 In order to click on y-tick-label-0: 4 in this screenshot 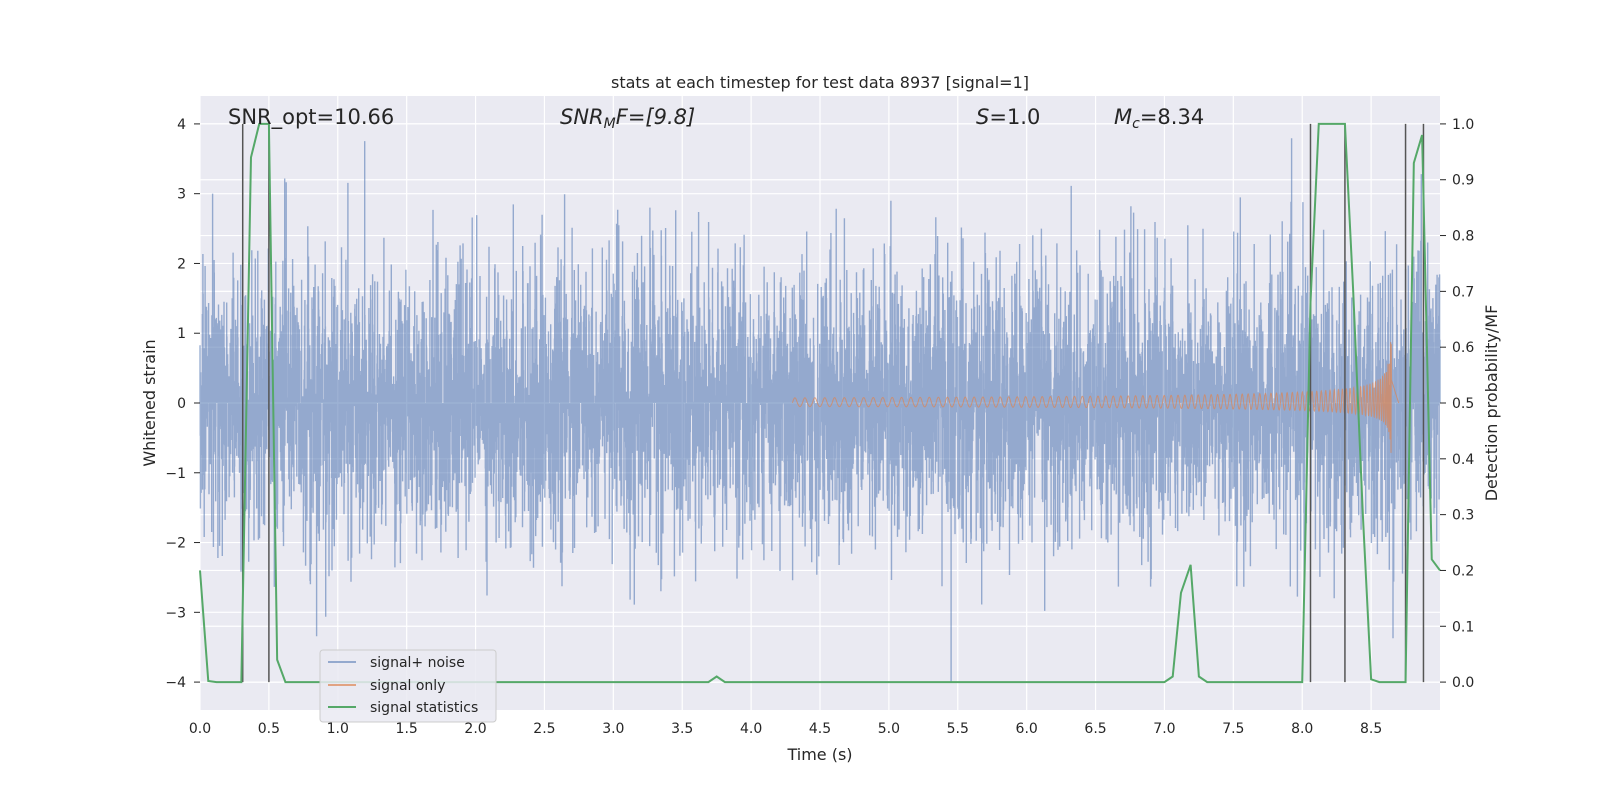, I will do `click(181, 125)`.